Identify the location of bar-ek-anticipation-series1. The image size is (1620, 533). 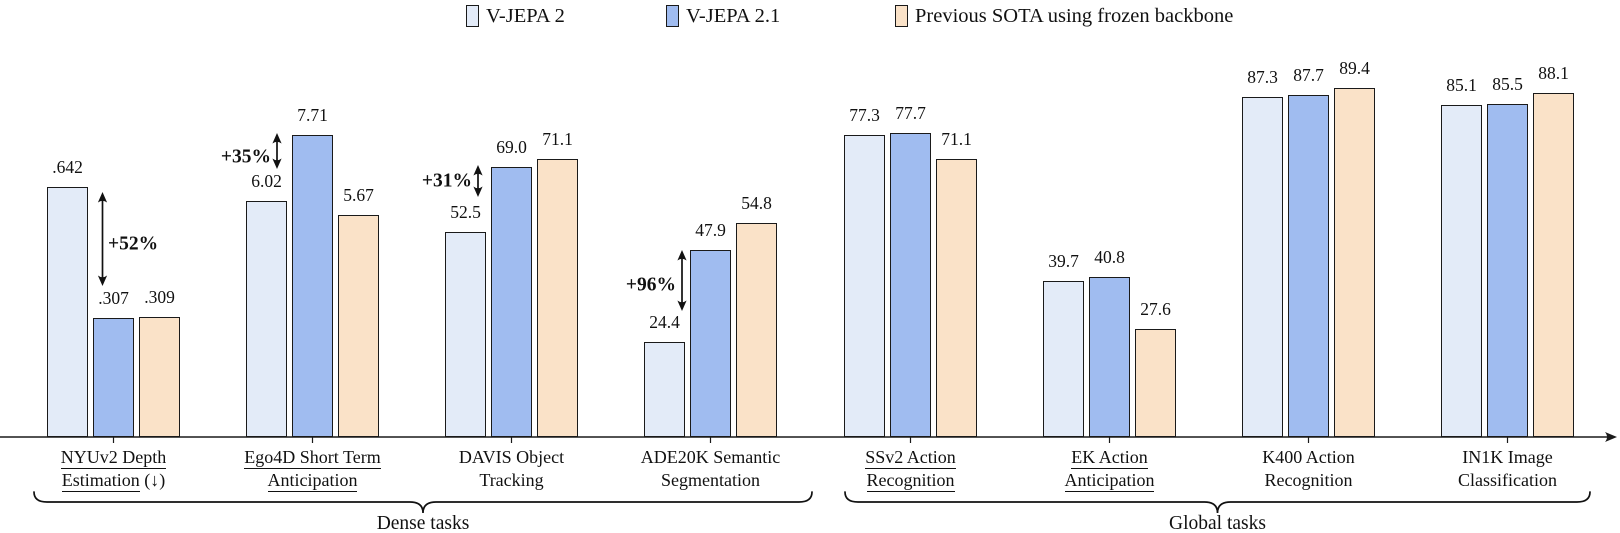
(1109, 357).